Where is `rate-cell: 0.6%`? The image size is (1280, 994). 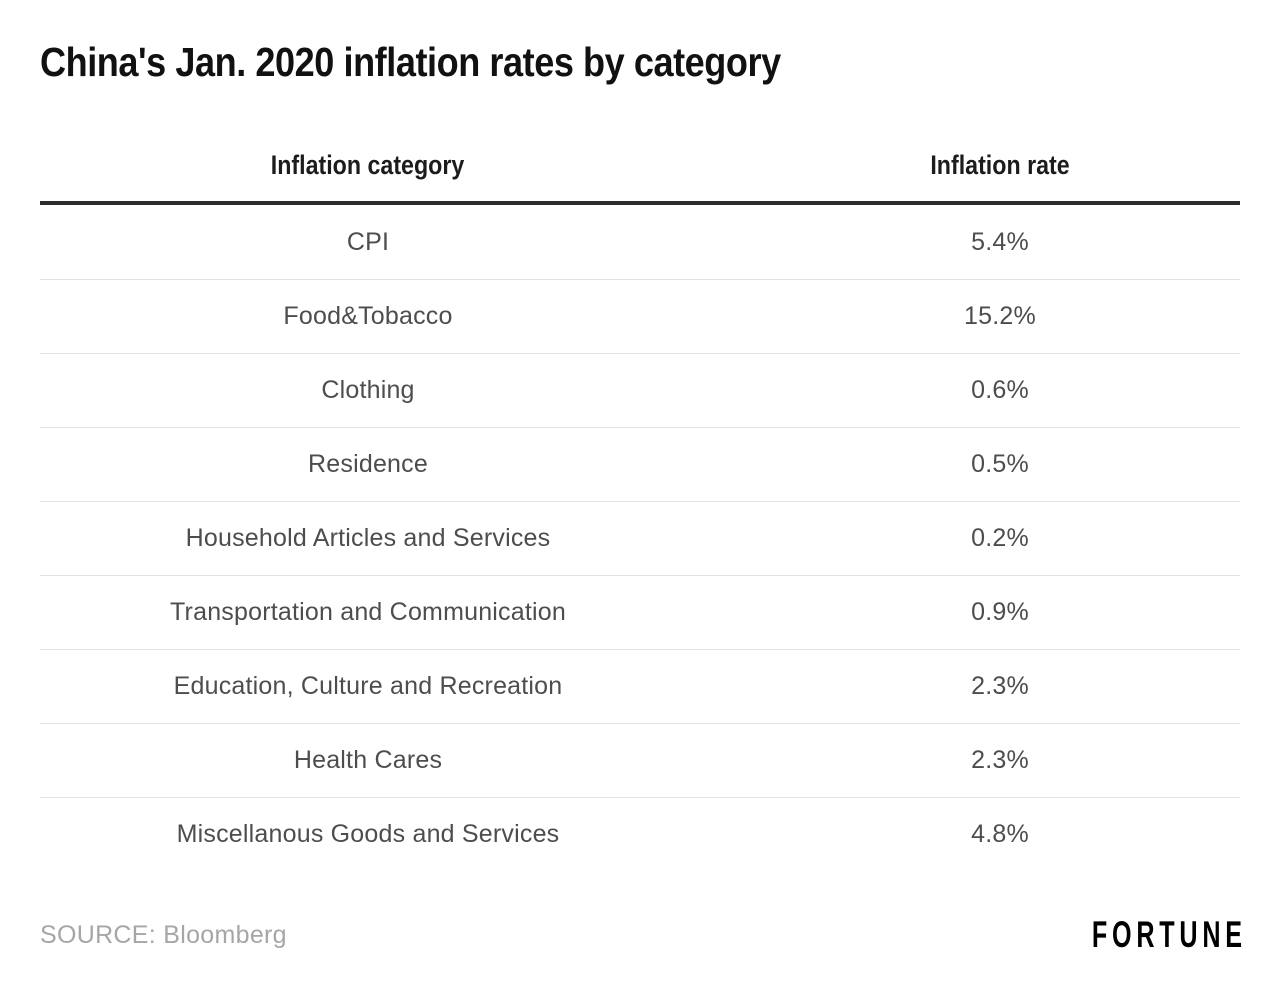
rate-cell: 0.6% is located at coordinates (1000, 390).